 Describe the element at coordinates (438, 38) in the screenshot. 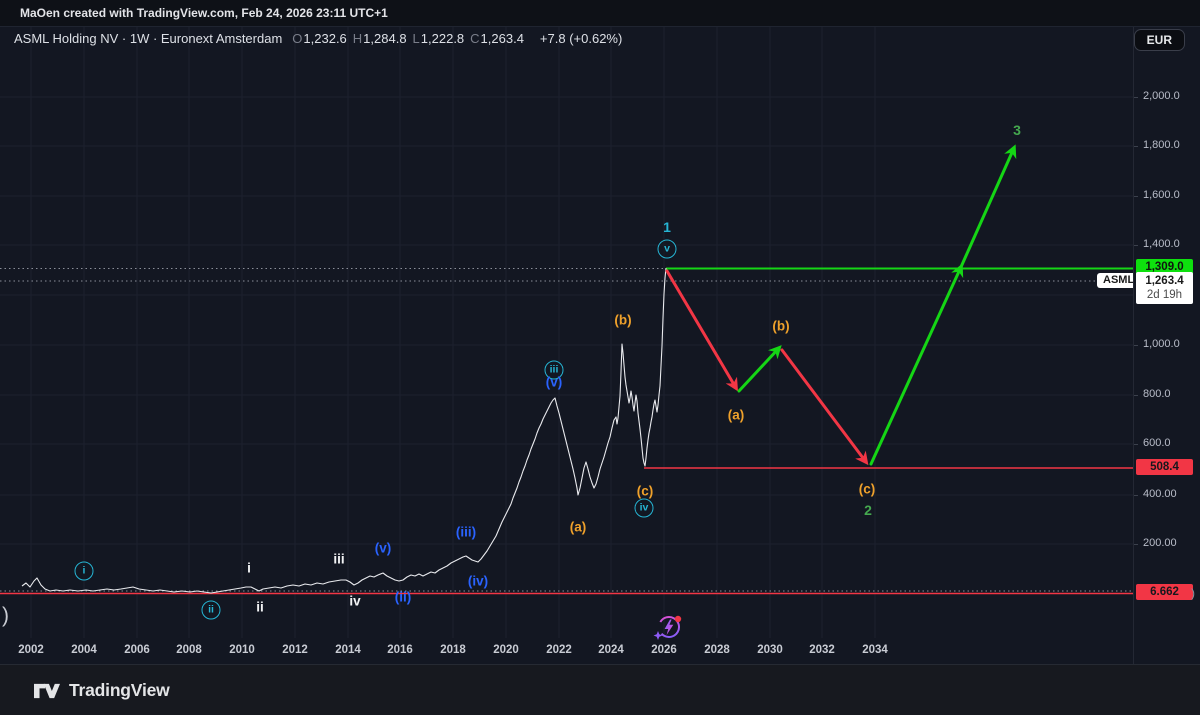

I see `ohlc-l: L1,222.8` at that location.